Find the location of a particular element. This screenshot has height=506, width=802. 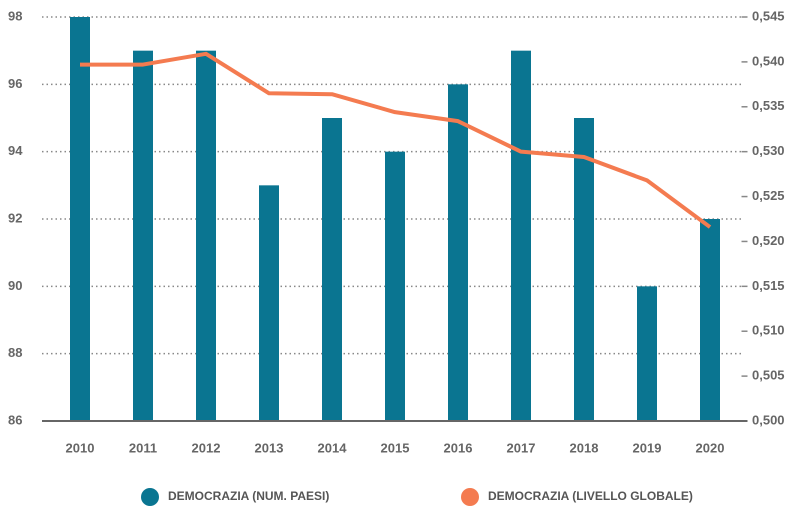

y2-tick-label: 0,535 is located at coordinates (768, 105).